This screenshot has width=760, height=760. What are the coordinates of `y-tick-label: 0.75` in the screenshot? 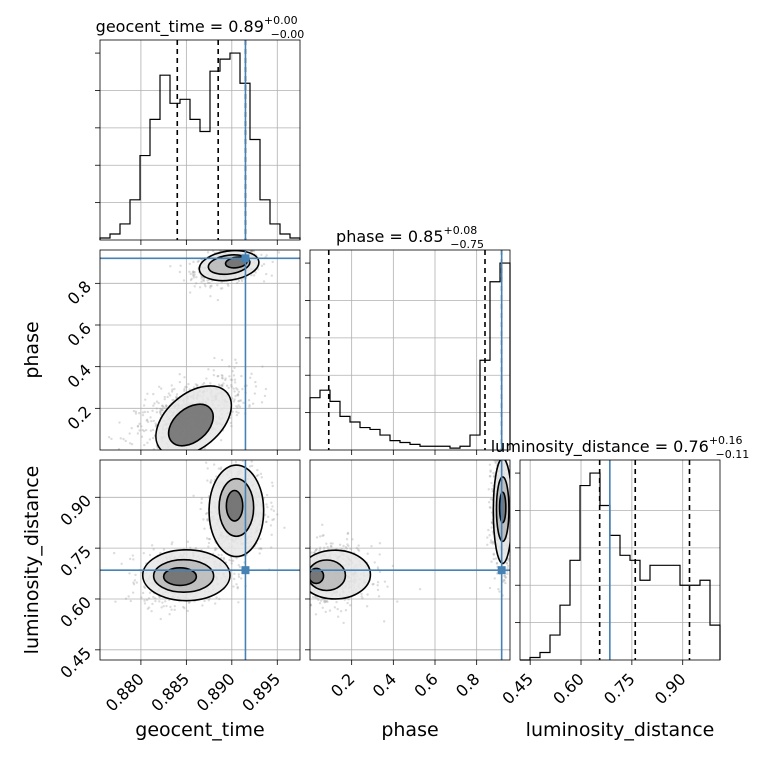 It's located at (75, 561).